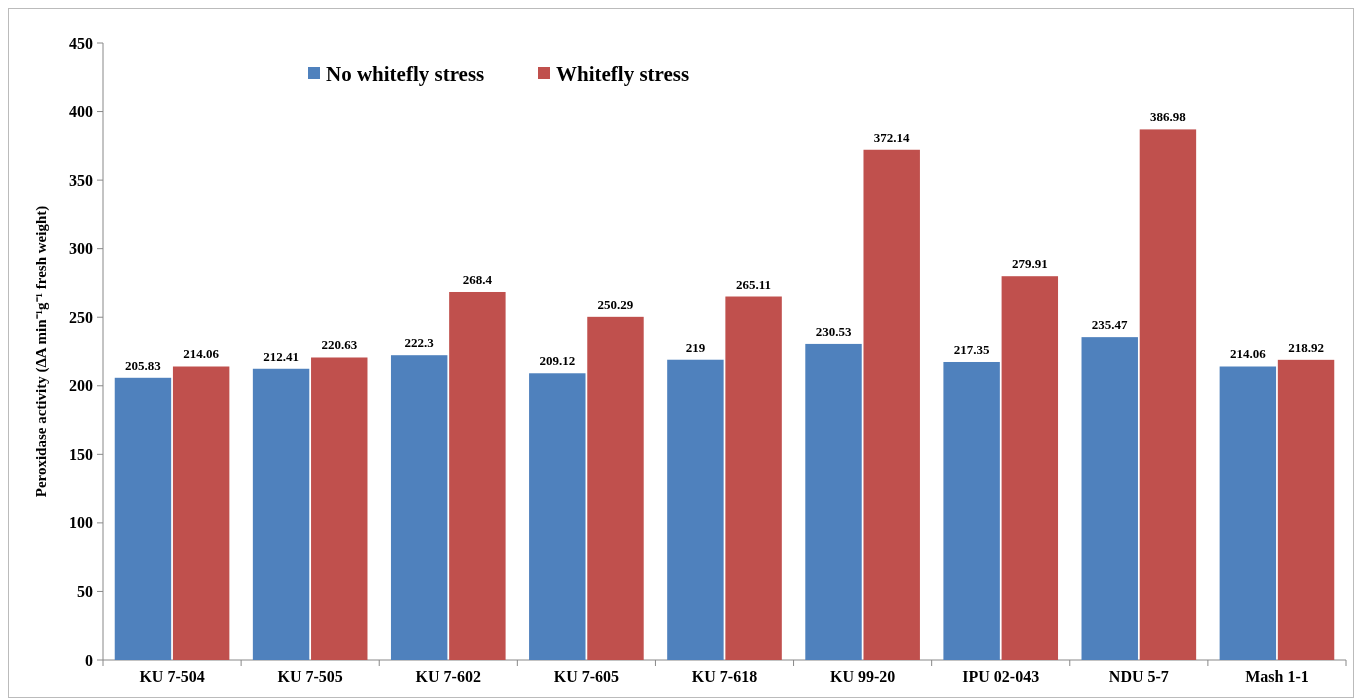 The width and height of the screenshot is (1362, 698). What do you see at coordinates (557, 361) in the screenshot?
I see `data-label: 209.12` at bounding box center [557, 361].